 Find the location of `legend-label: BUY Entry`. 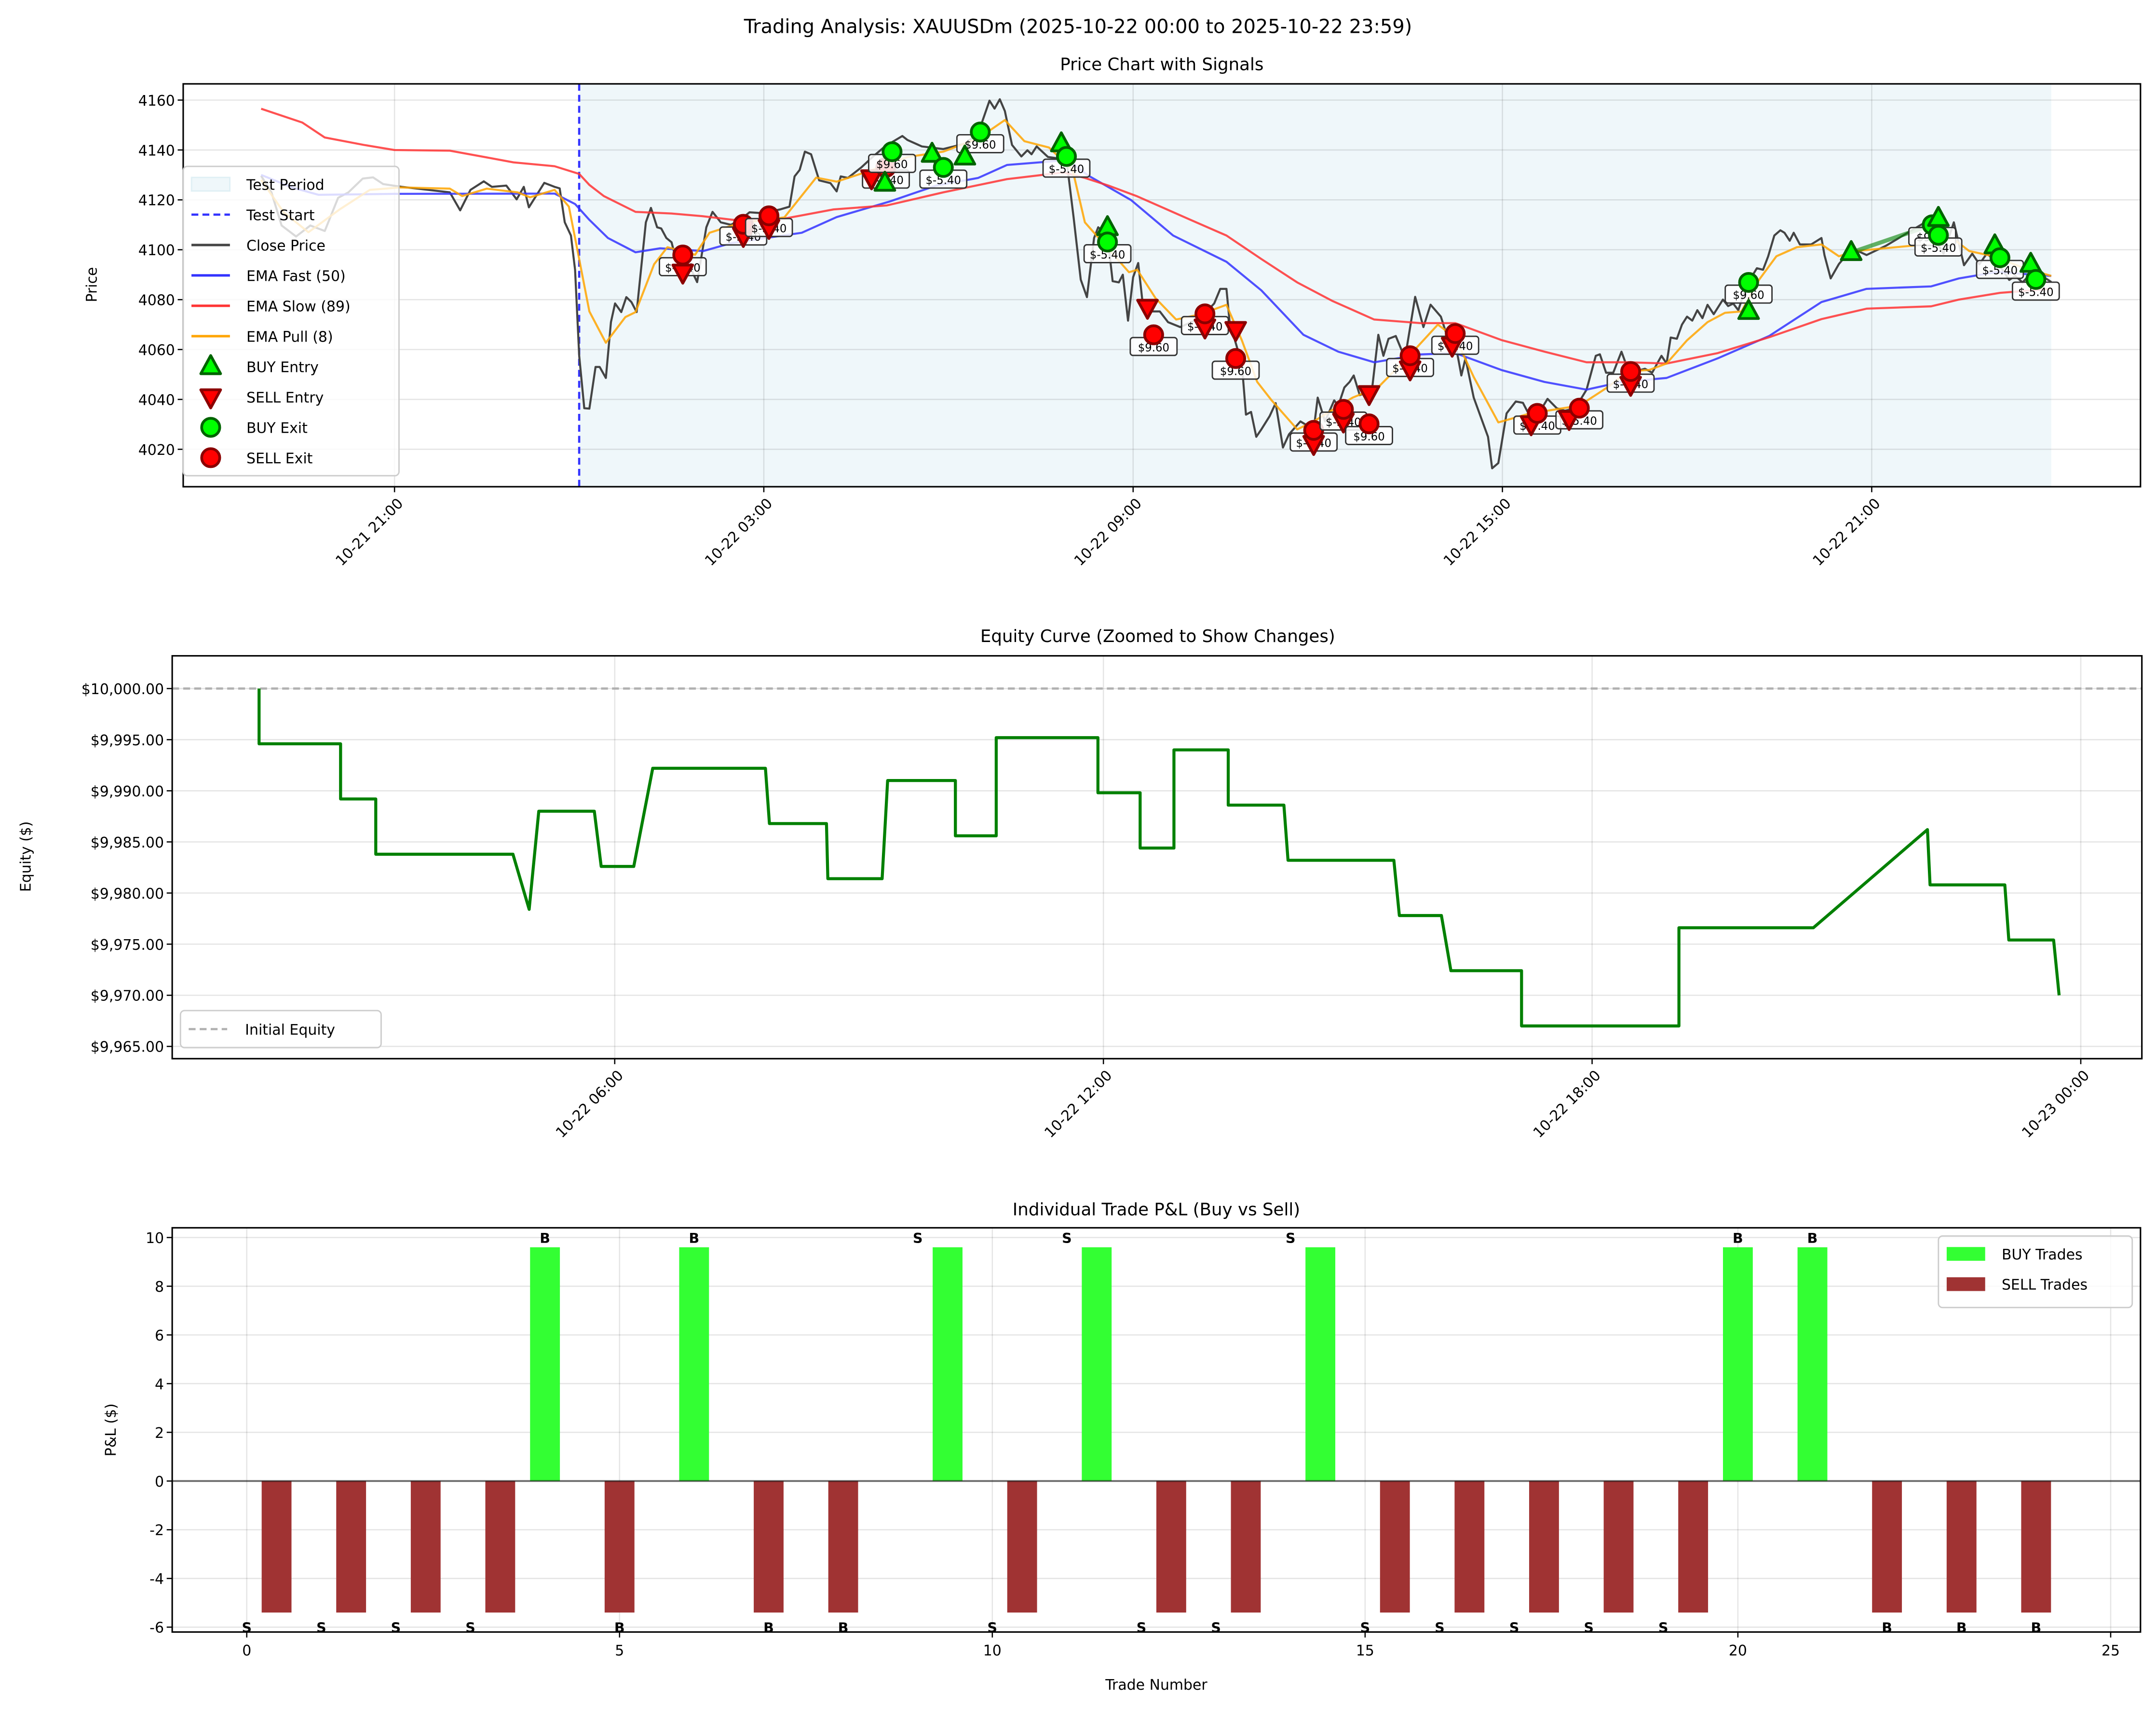

legend-label: BUY Entry is located at coordinates (282, 367).